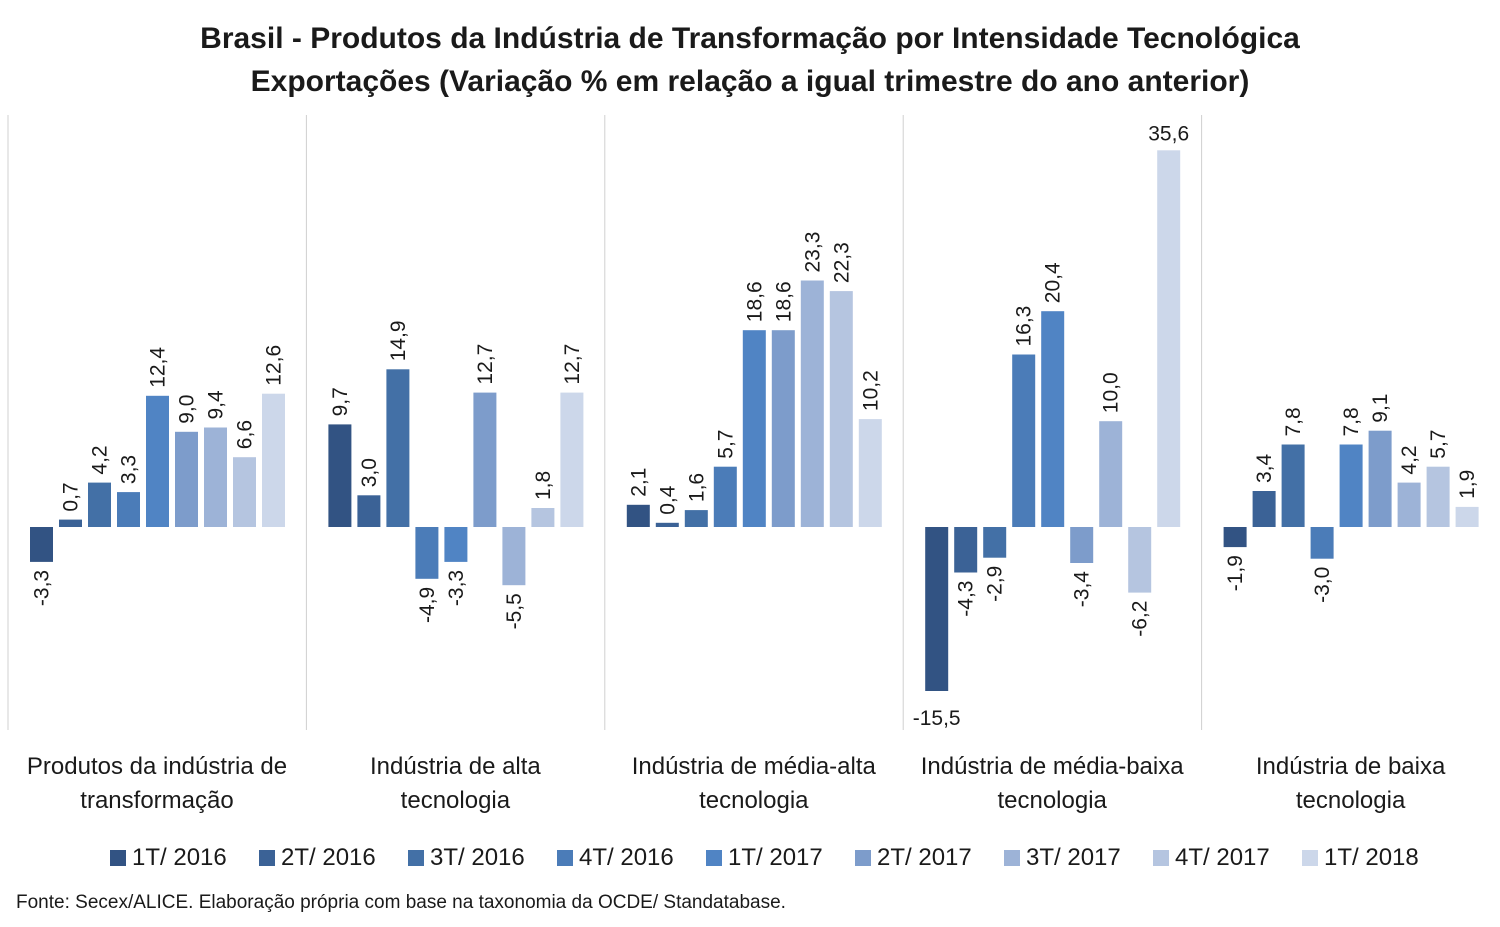  I want to click on data-label: 1,9, so click(1467, 484).